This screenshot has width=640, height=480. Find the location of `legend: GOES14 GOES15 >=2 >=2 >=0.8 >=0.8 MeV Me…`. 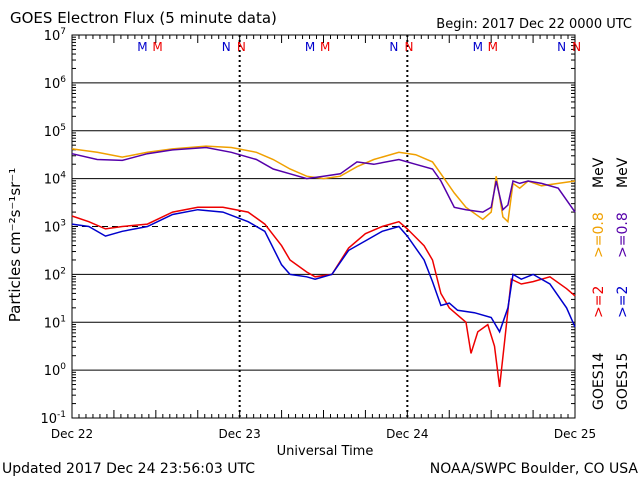

legend: GOES14 GOES15 >=2 >=2 >=0.8 >=0.8 MeV Me… is located at coordinates (611, 283).